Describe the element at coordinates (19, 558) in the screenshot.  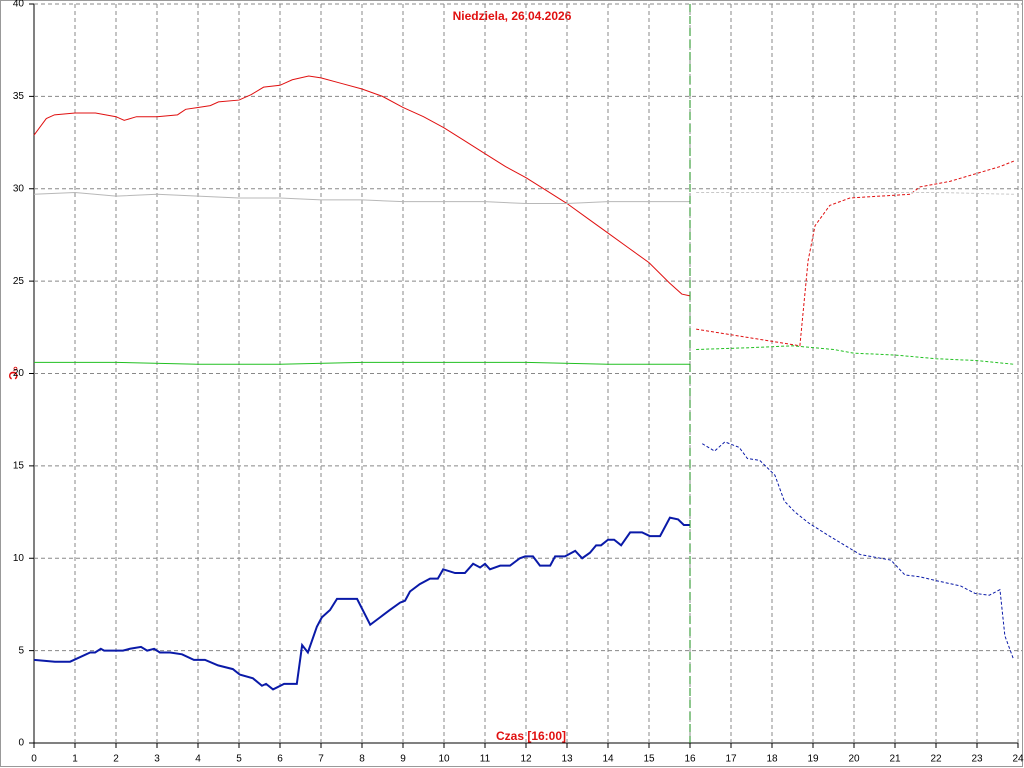
I see `y-tick-label: 10` at that location.